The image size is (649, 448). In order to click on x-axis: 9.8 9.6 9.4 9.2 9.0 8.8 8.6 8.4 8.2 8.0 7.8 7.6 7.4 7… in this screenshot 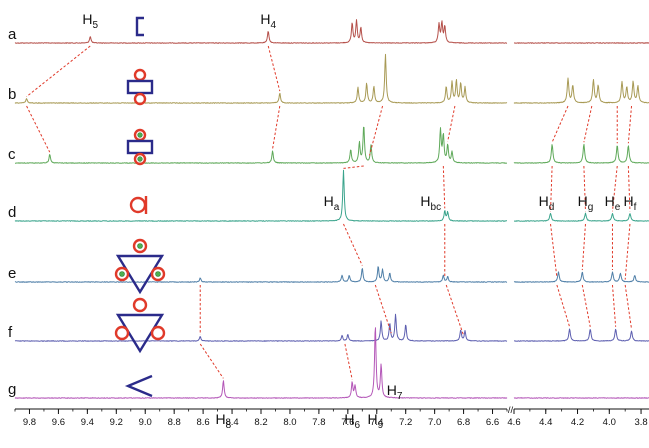, I will do `click(331, 416)`.